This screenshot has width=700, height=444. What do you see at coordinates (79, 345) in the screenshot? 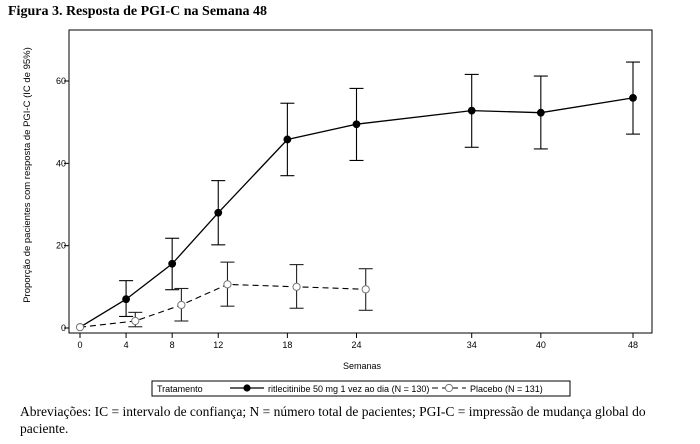
I see `x-tick-label-0: 0` at bounding box center [79, 345].